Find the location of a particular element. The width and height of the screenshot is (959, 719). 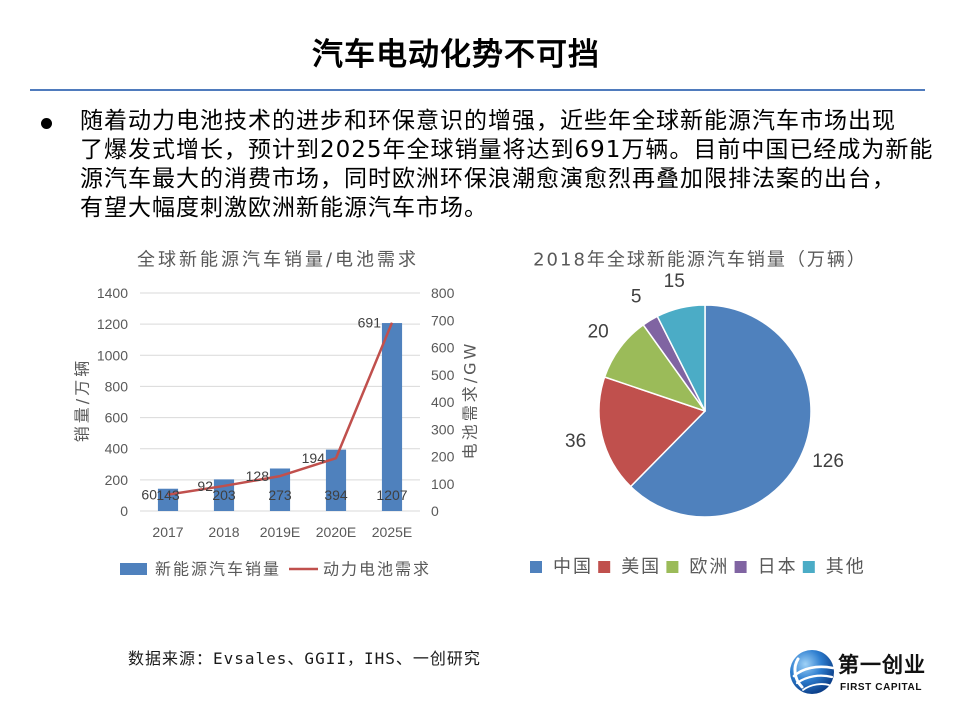

bar-value-label: 203 is located at coordinates (224, 495).